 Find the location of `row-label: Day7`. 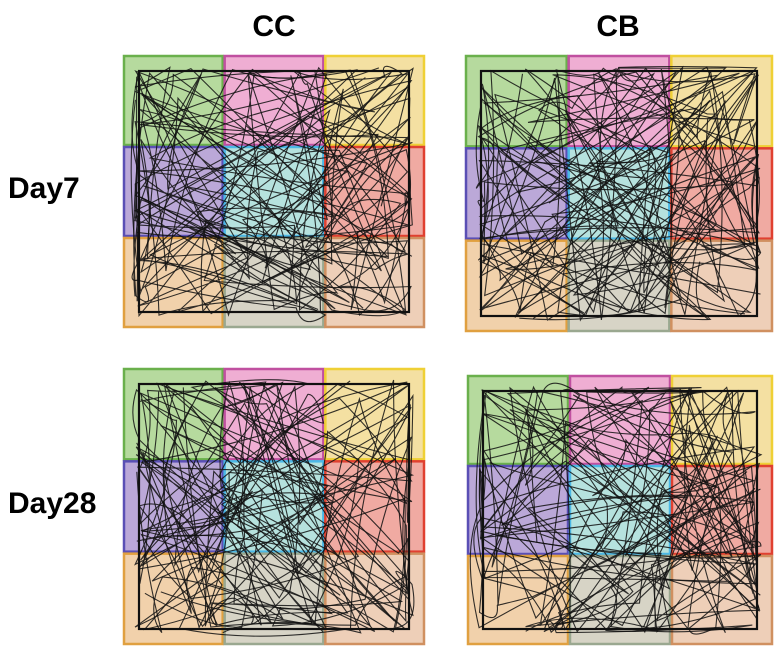

row-label: Day7 is located at coordinates (44, 188).